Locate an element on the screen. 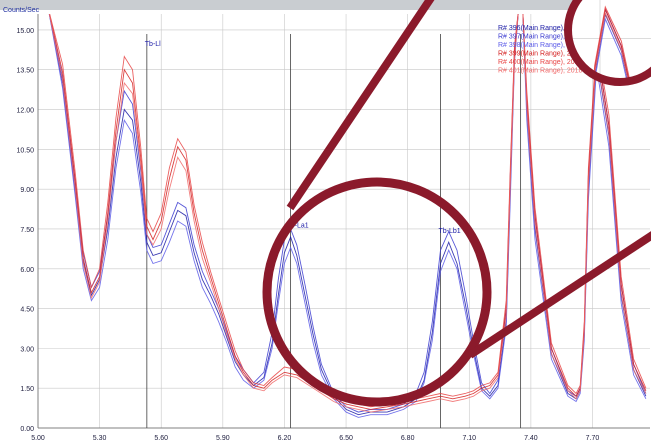 This screenshot has width=651, height=448. x-tick-label: 5.60 is located at coordinates (161, 438).